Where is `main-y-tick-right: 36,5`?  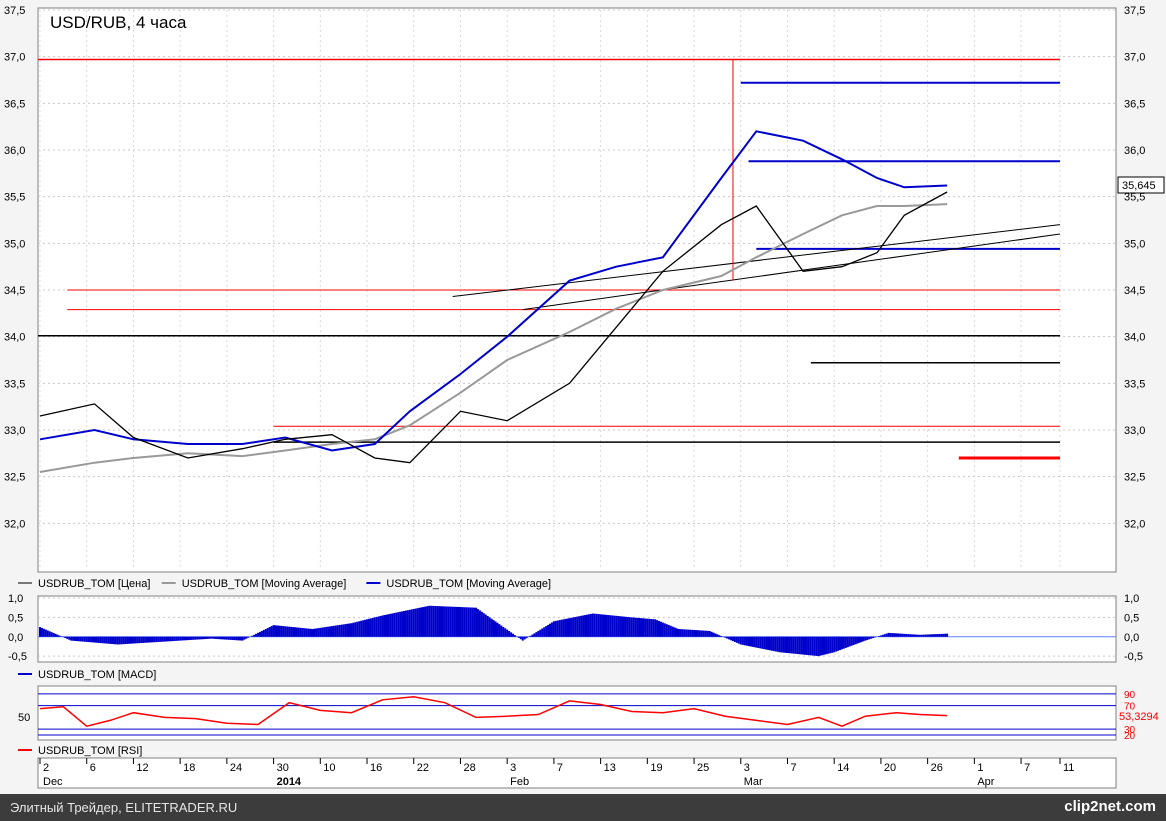 main-y-tick-right: 36,5 is located at coordinates (1134, 104).